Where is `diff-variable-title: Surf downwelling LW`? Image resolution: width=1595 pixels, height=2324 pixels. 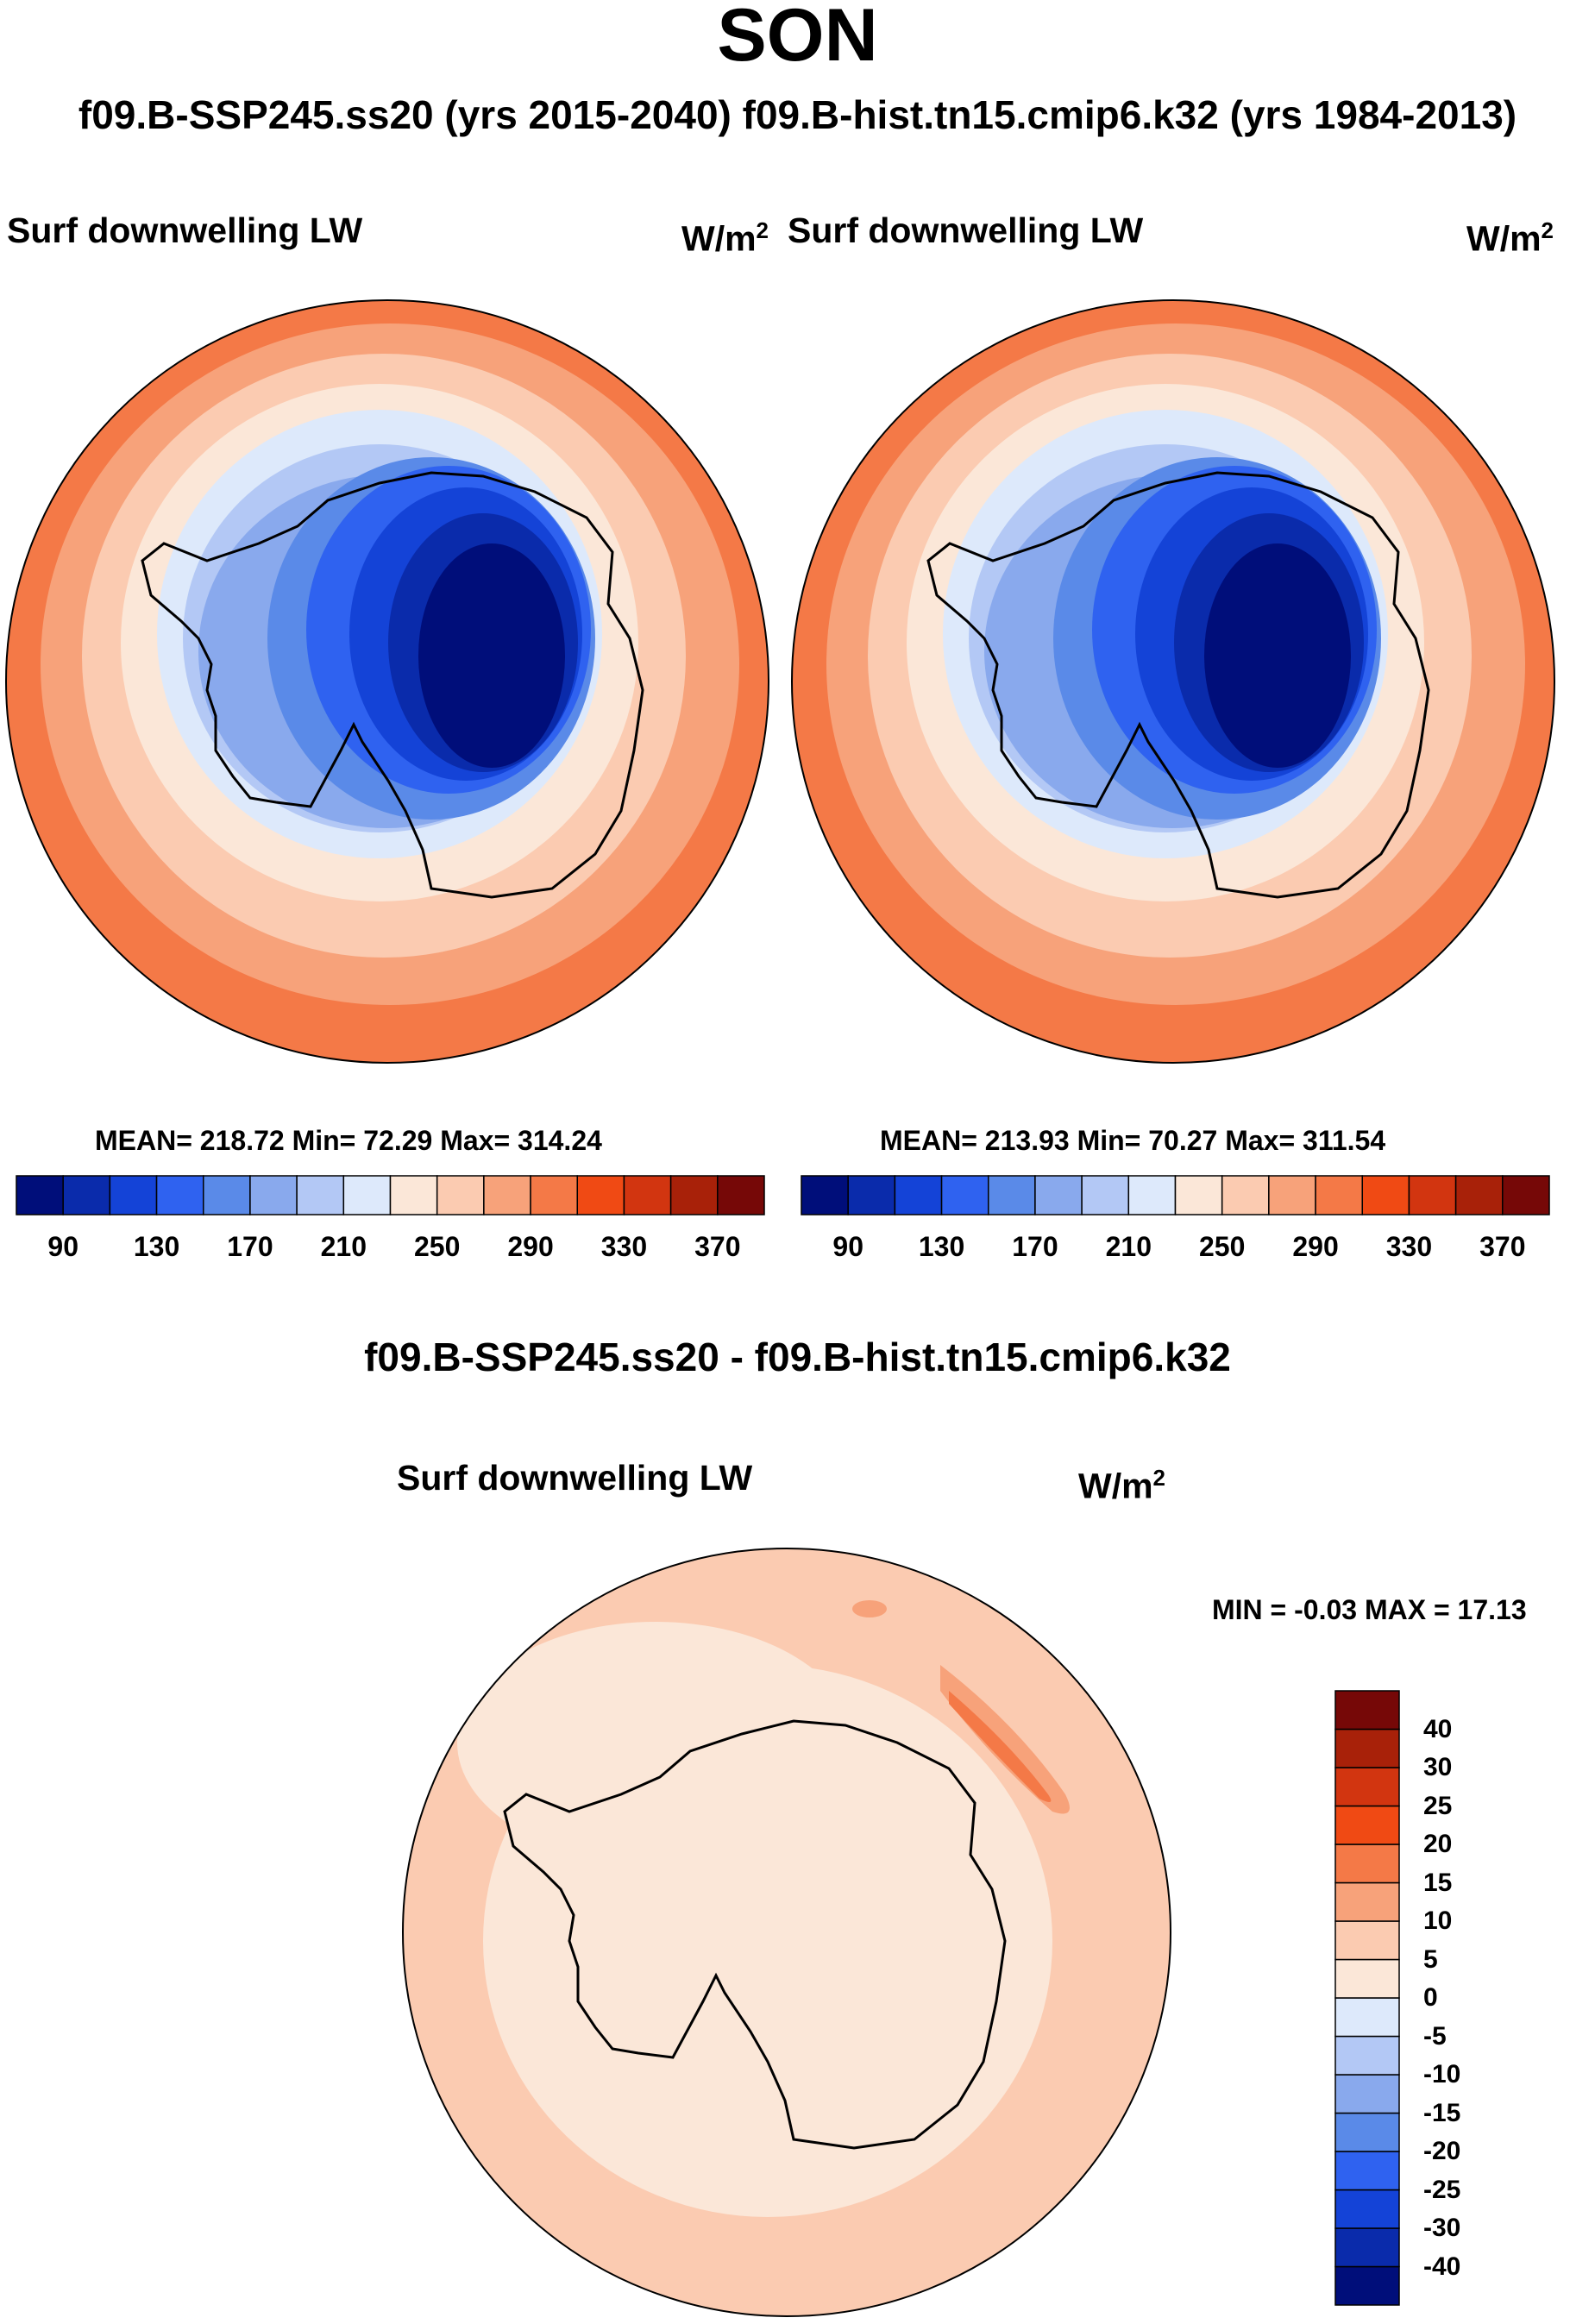
diff-variable-title: Surf downwelling LW is located at coordinates (575, 1478).